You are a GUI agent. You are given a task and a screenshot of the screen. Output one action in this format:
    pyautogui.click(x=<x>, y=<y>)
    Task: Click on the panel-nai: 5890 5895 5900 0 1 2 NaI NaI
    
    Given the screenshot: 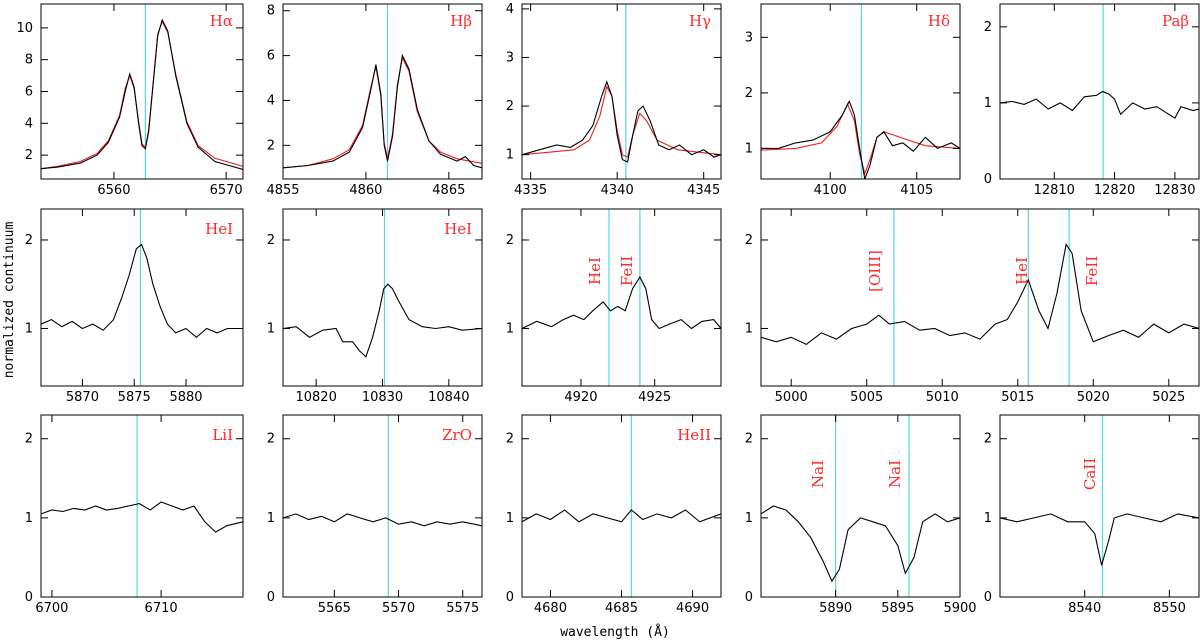 What is the action you would take?
    pyautogui.click(x=861, y=515)
    